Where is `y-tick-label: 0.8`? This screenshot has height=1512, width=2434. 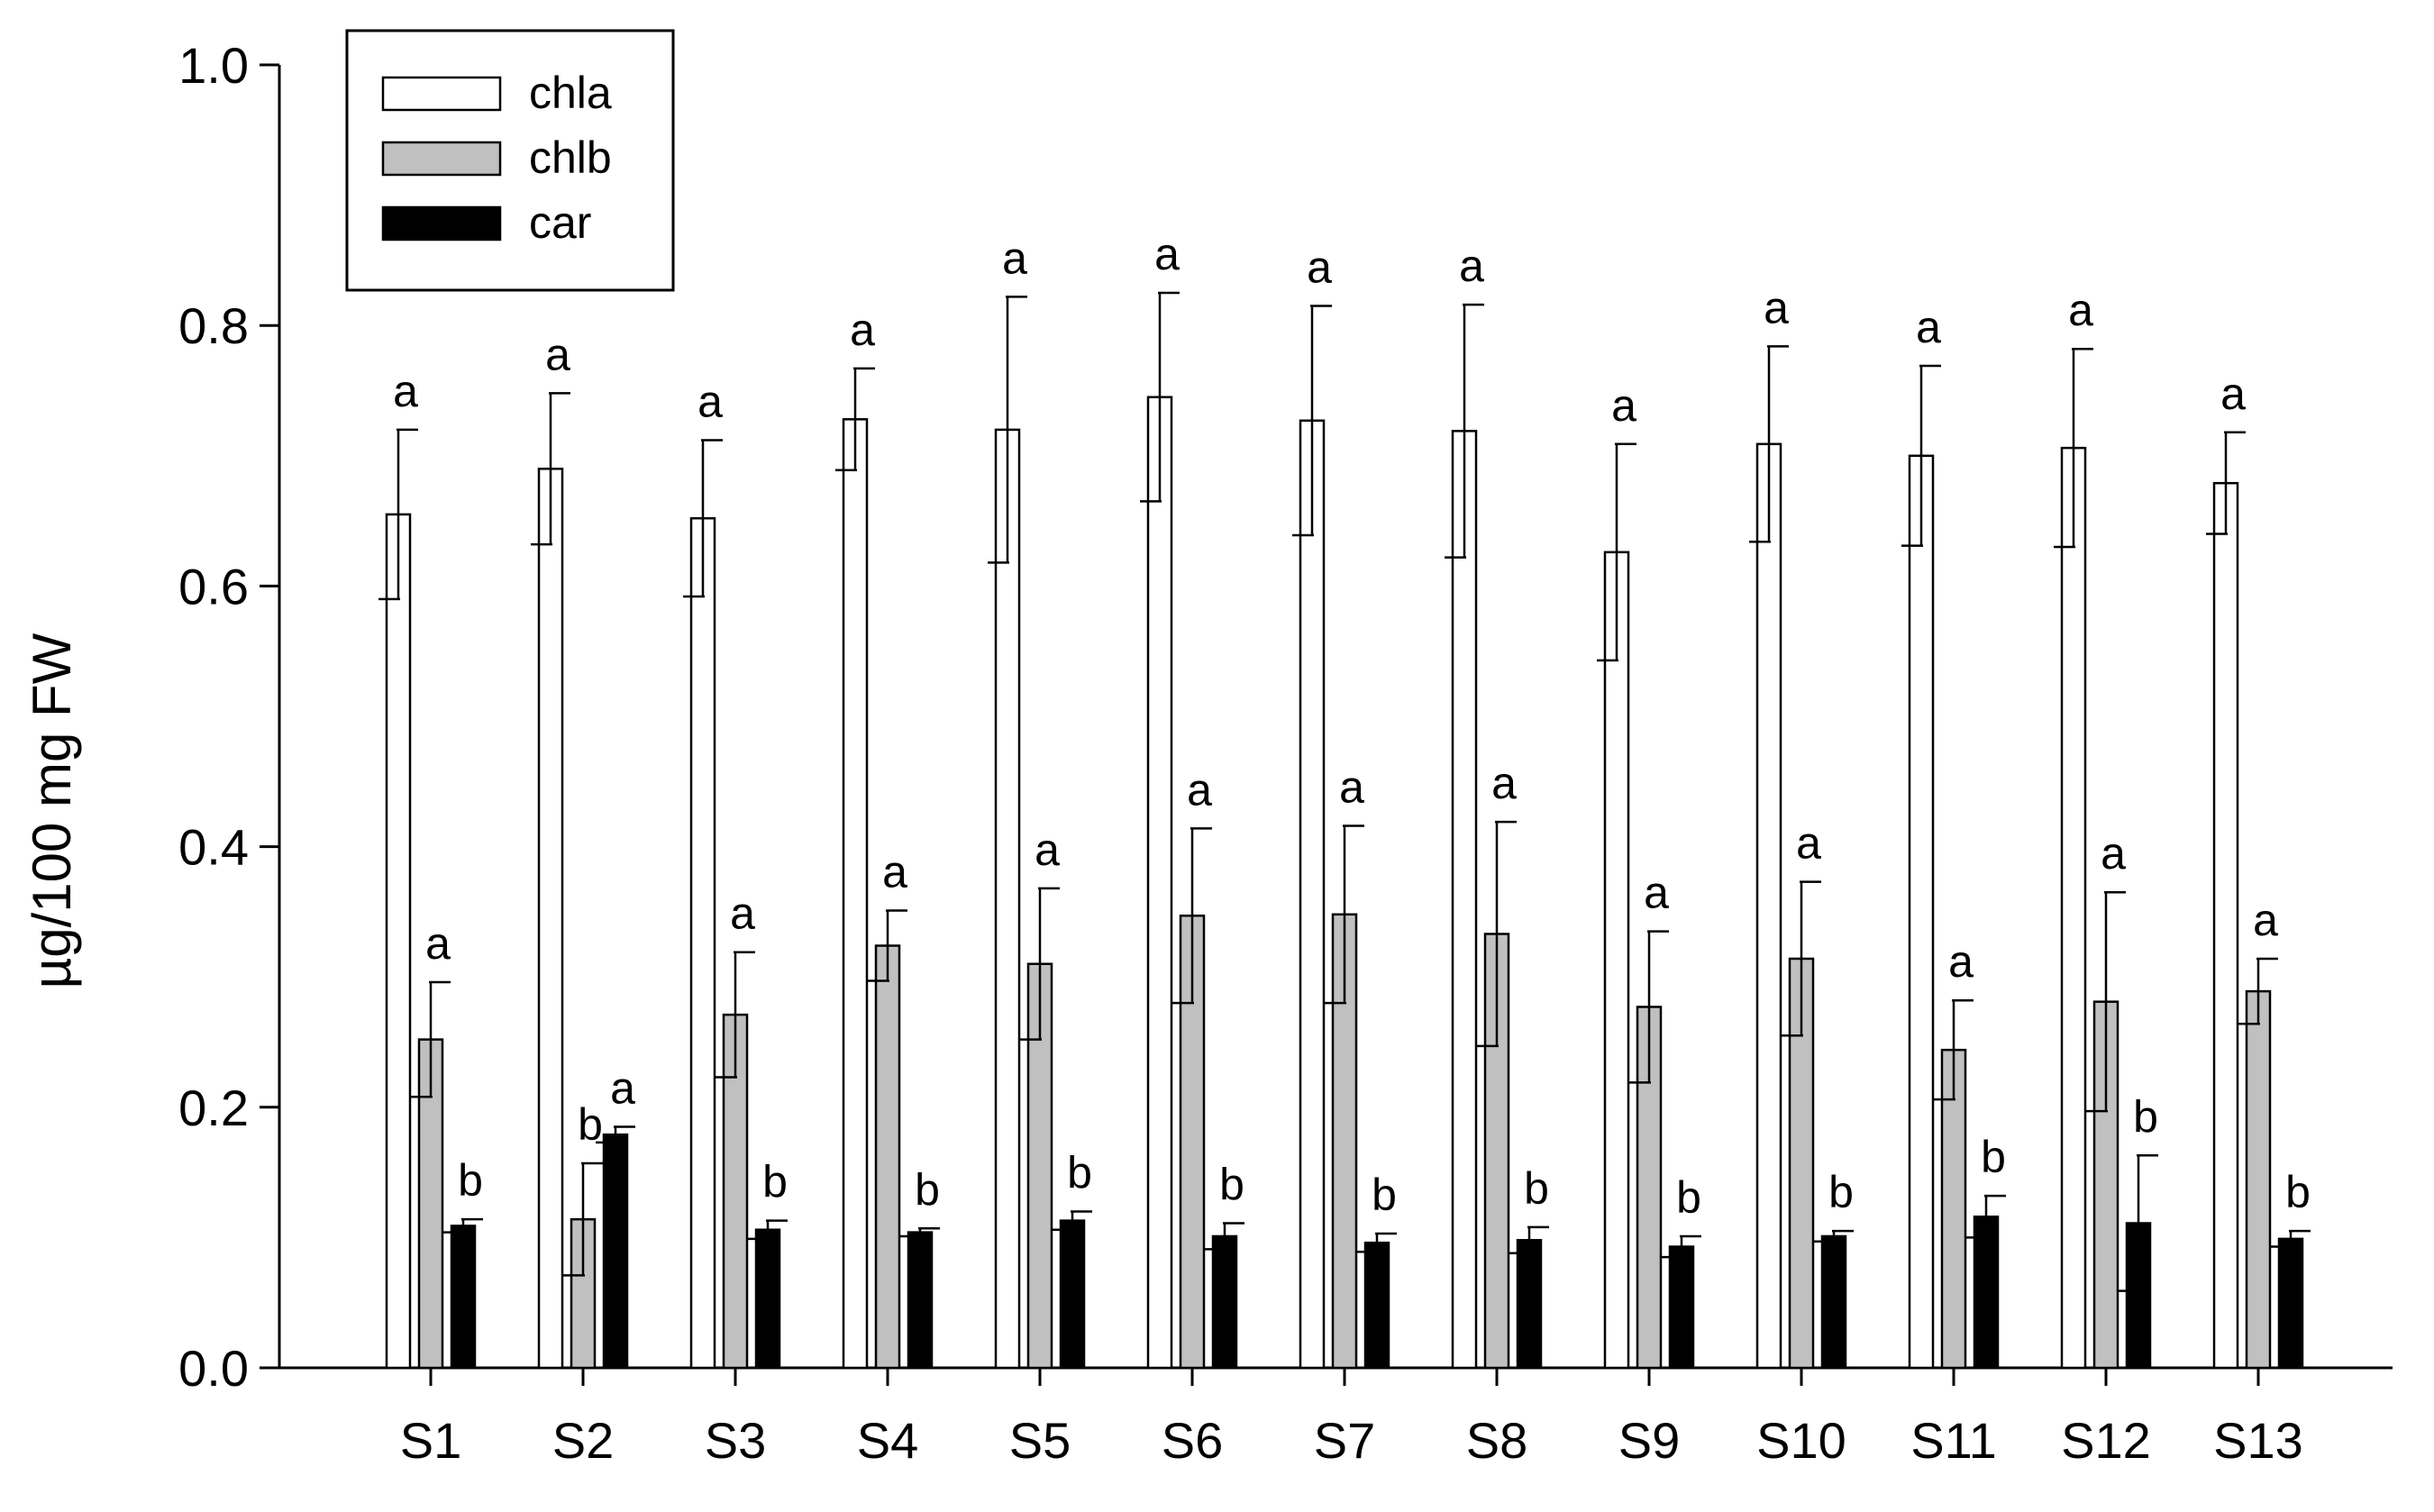 y-tick-label: 0.8 is located at coordinates (213, 325).